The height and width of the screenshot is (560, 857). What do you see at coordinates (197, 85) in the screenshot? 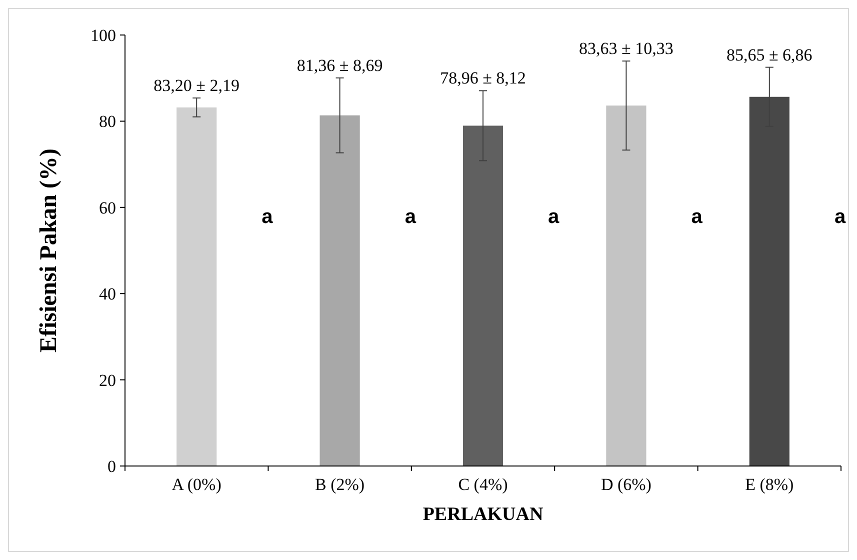
I see `data-label: 83,20 ± 2,19` at bounding box center [197, 85].